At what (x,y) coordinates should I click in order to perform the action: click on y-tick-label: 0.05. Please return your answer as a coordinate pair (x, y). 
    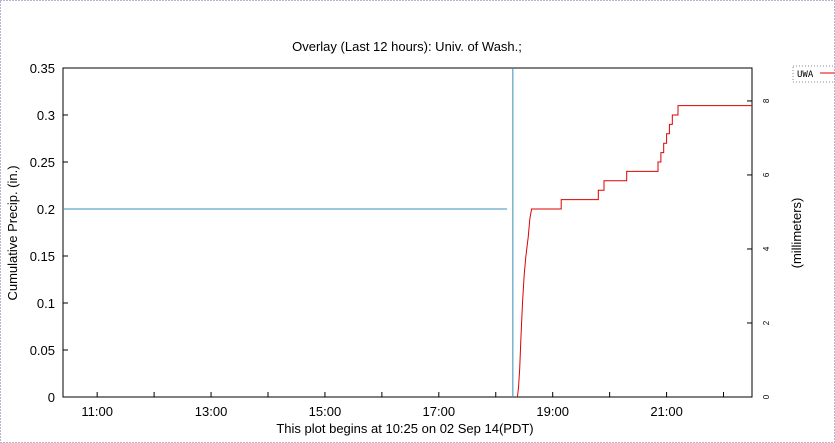
    Looking at the image, I should click on (42, 350).